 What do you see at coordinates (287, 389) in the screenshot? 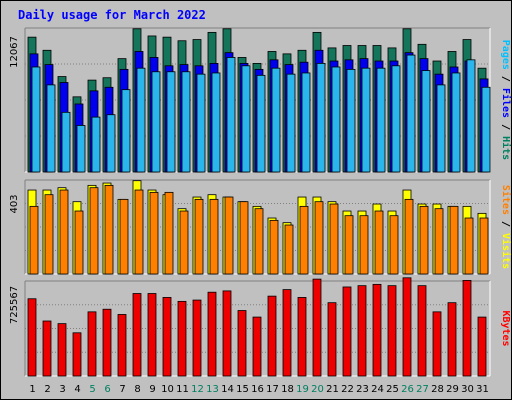
I see `x-tick-label: 18` at bounding box center [287, 389].